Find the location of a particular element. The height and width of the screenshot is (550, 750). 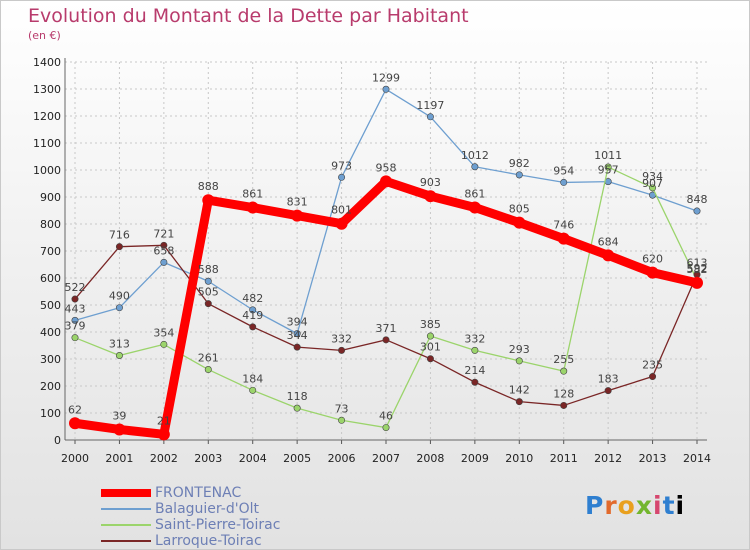

data-label-balaguier-d-olt: 973 is located at coordinates (341, 165).